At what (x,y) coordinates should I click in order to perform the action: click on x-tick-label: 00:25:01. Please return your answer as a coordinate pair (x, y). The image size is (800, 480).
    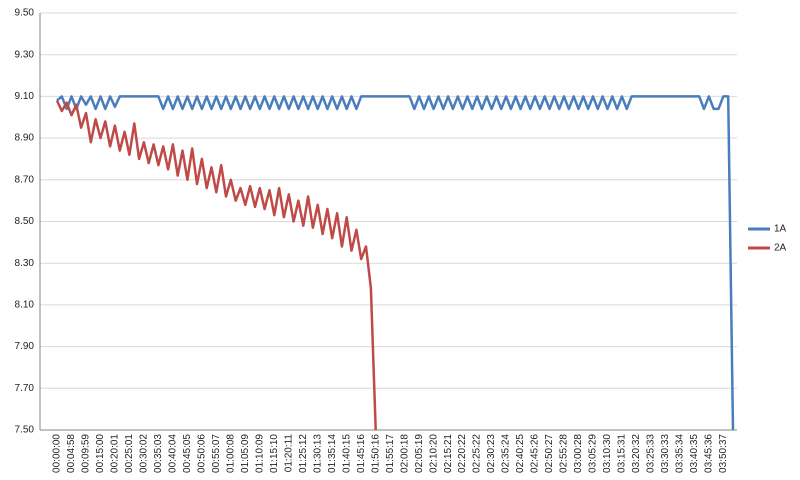
    Looking at the image, I should click on (129, 453).